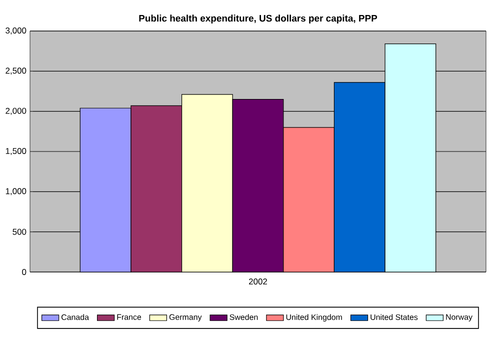  Describe the element at coordinates (16, 111) in the screenshot. I see `y-tick-label: 2,000` at that location.